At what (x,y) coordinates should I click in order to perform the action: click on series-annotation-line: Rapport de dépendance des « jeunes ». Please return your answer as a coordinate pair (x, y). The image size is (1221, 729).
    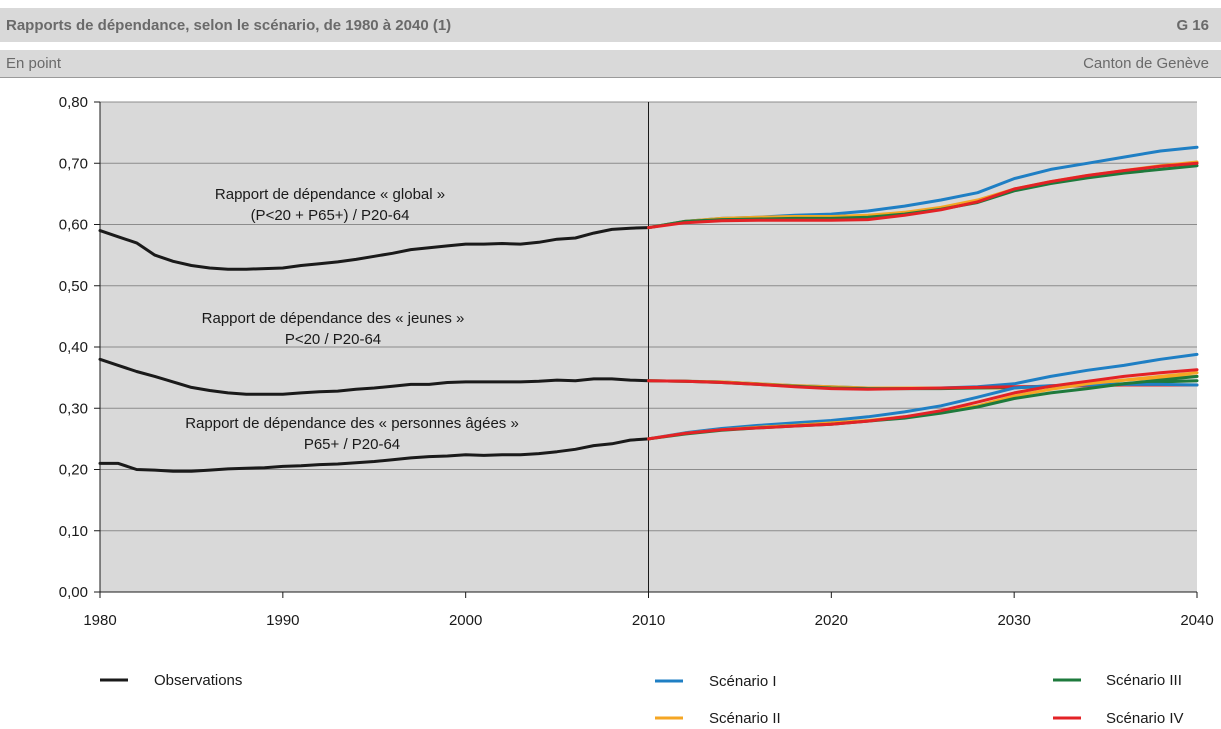
    Looking at the image, I should click on (333, 318).